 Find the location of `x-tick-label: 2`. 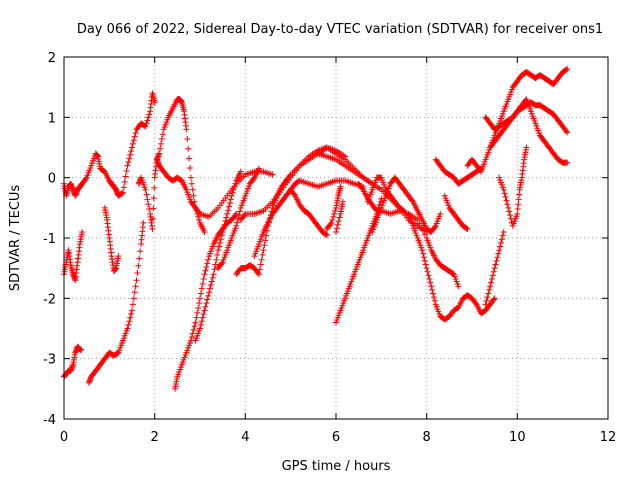

x-tick-label: 2 is located at coordinates (155, 437).